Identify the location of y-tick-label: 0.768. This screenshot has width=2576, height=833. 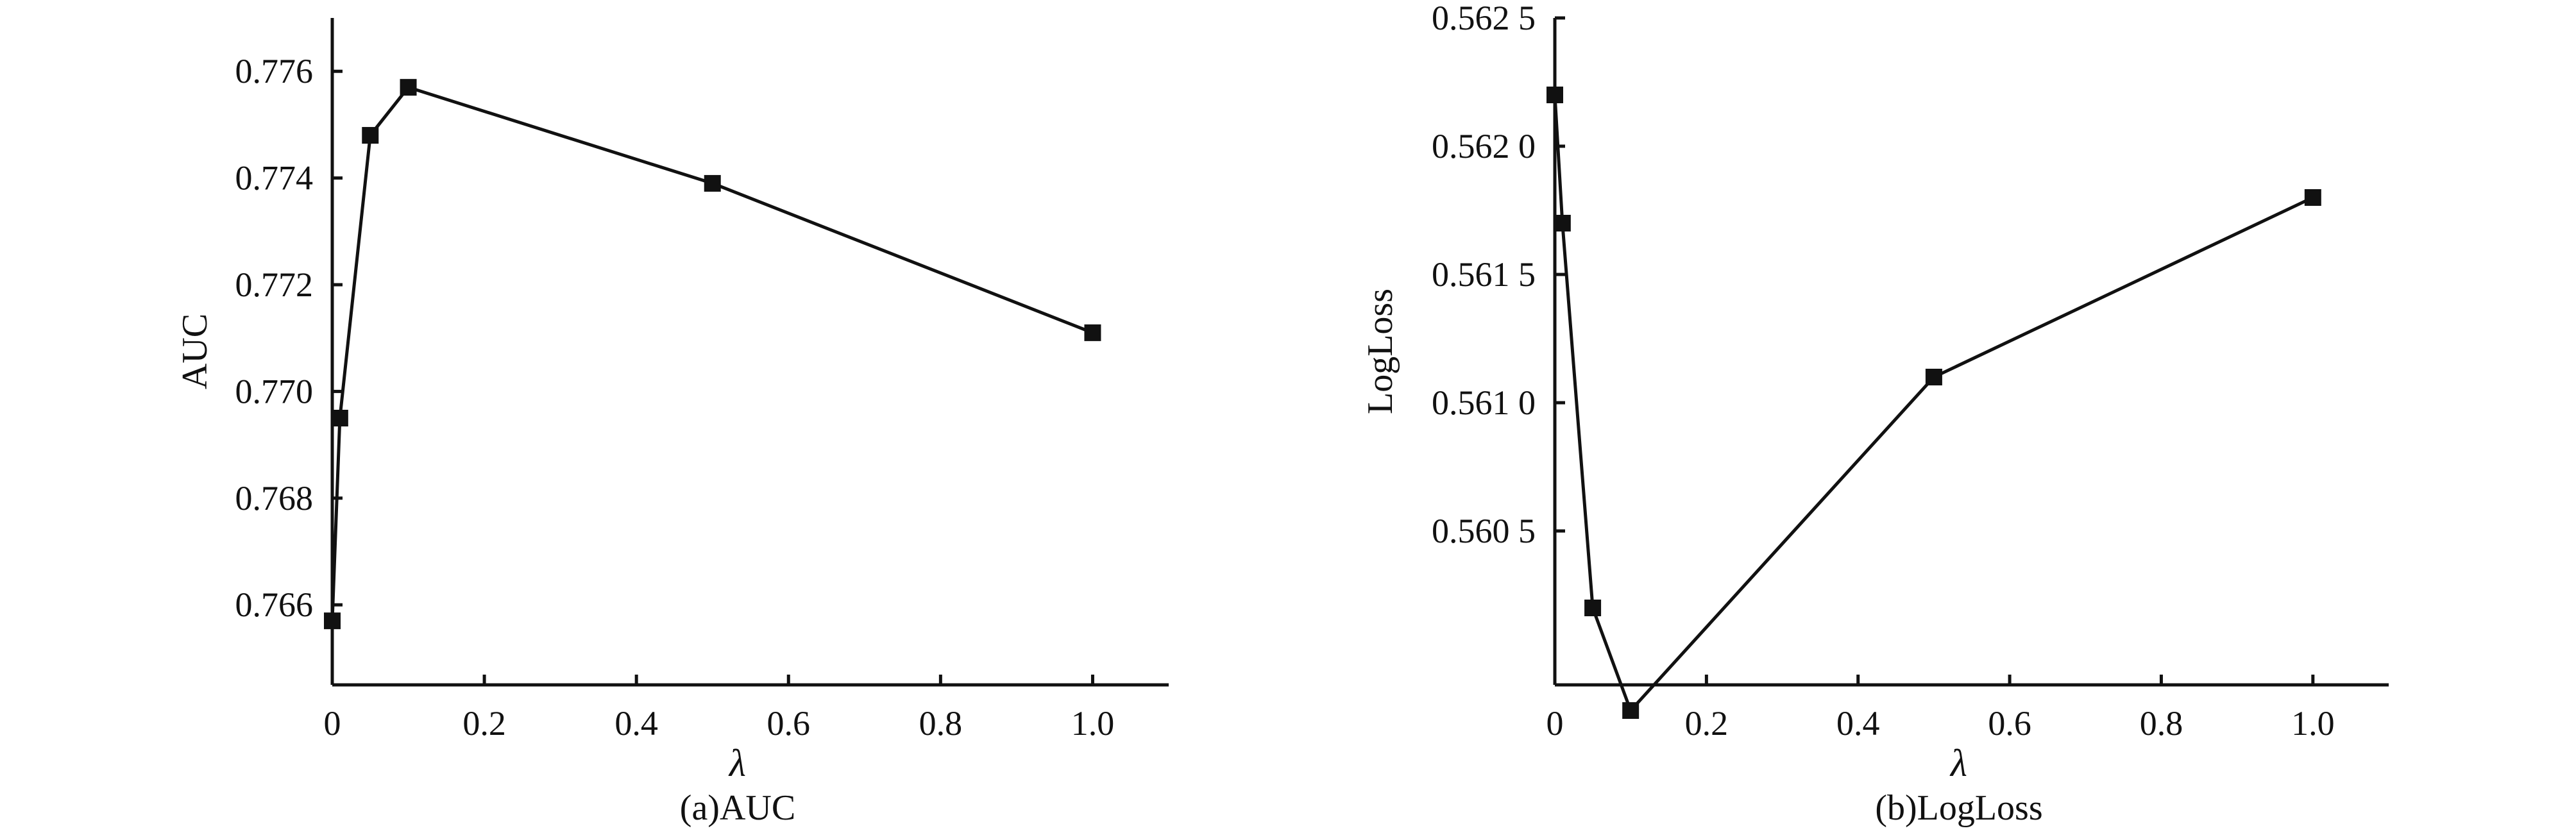
(274, 498).